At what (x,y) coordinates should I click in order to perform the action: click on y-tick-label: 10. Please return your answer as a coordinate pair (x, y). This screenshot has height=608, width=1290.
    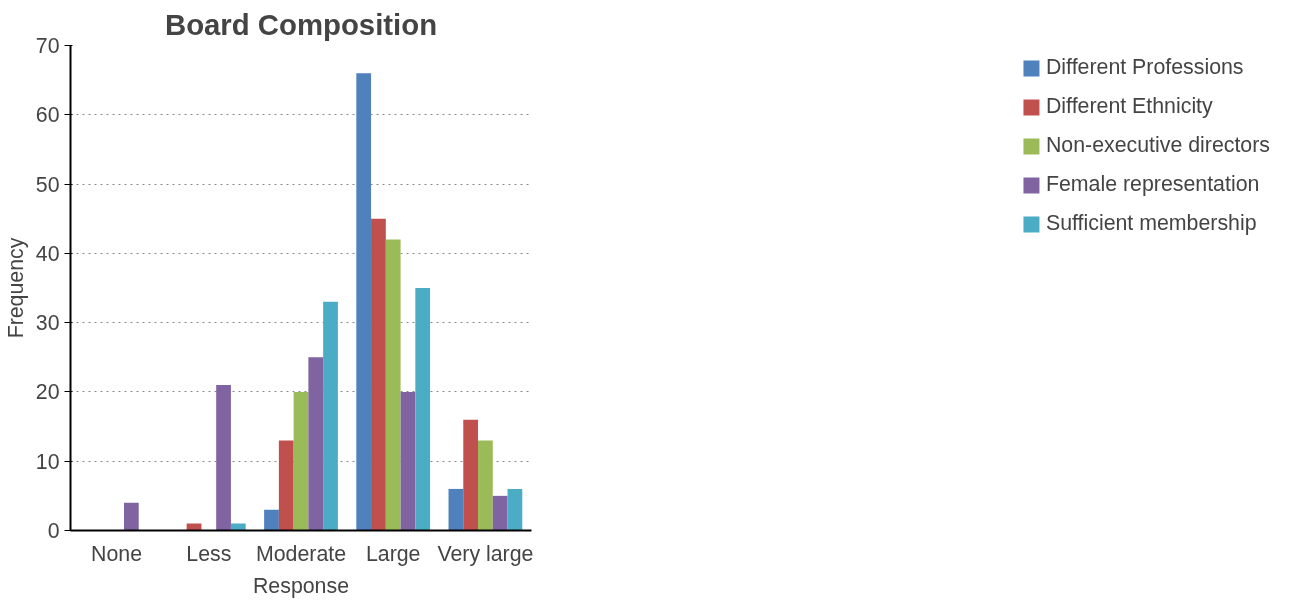
    Looking at the image, I should click on (47, 461).